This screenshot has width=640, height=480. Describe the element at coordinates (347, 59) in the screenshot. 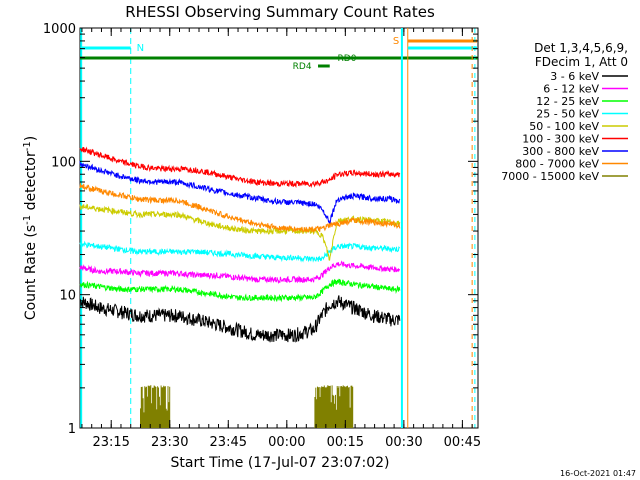

I see `rd0-label: RD0` at that location.